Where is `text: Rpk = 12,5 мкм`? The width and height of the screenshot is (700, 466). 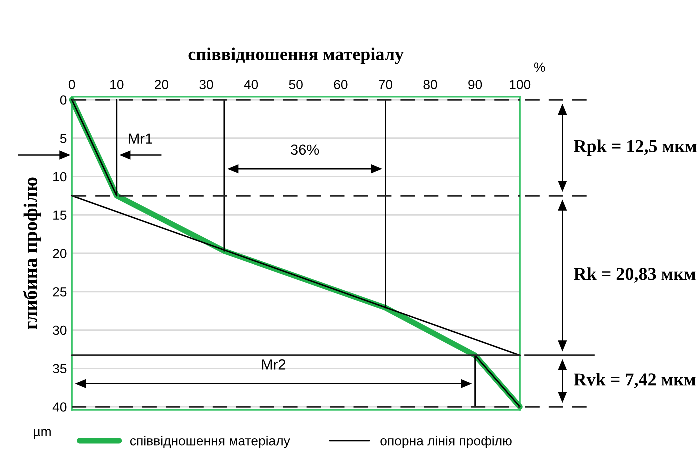 text: Rpk = 12,5 мкм is located at coordinates (635, 148).